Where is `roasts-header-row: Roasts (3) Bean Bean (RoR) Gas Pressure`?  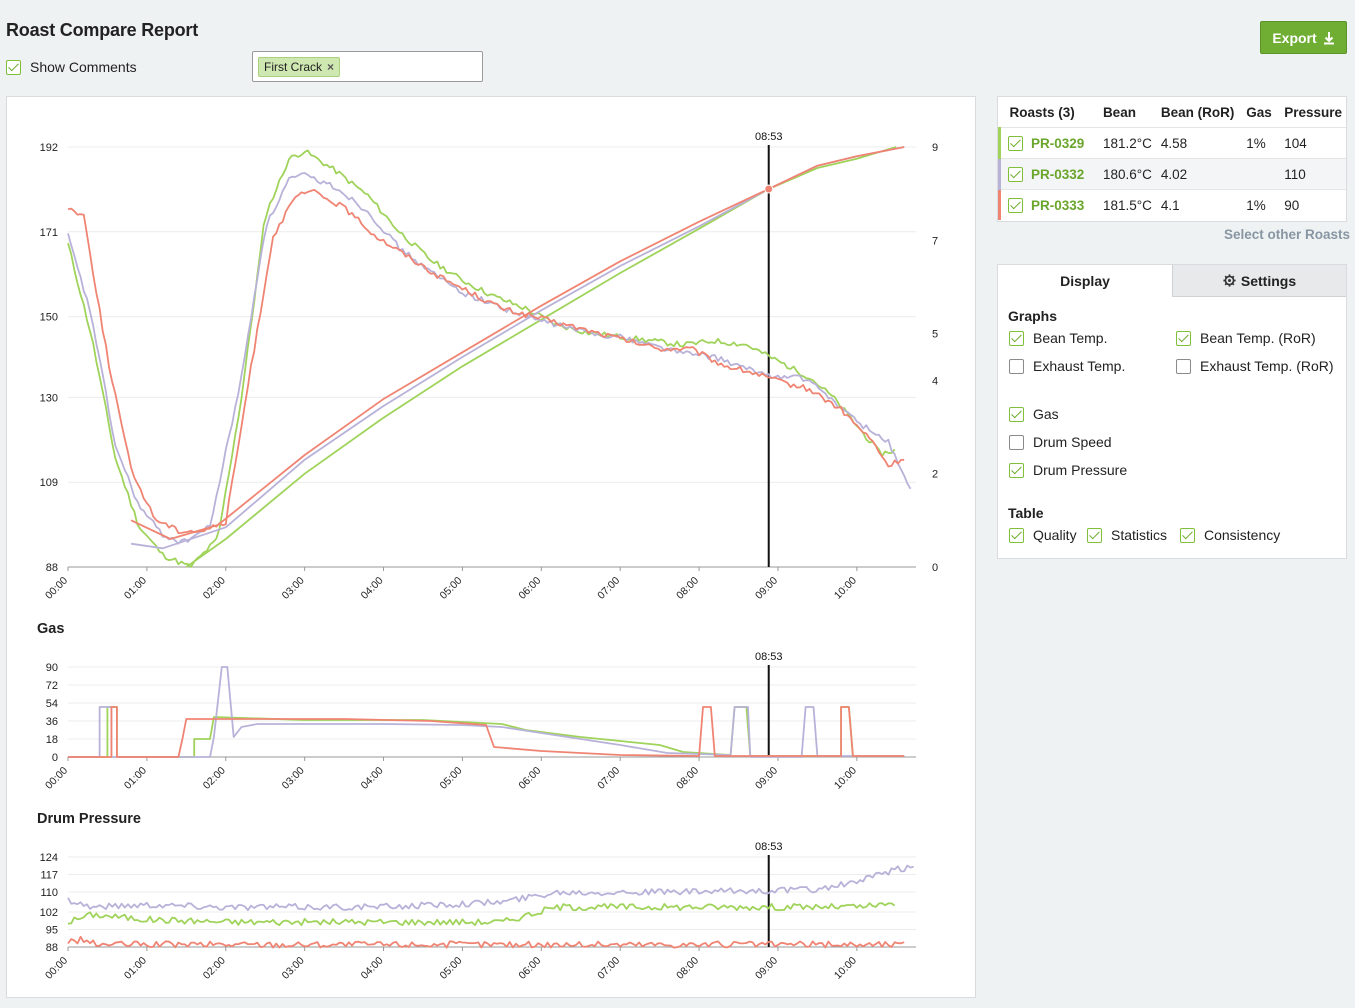
roasts-header-row: Roasts (3) Bean Bean (RoR) Gas Pressure is located at coordinates (1173, 112).